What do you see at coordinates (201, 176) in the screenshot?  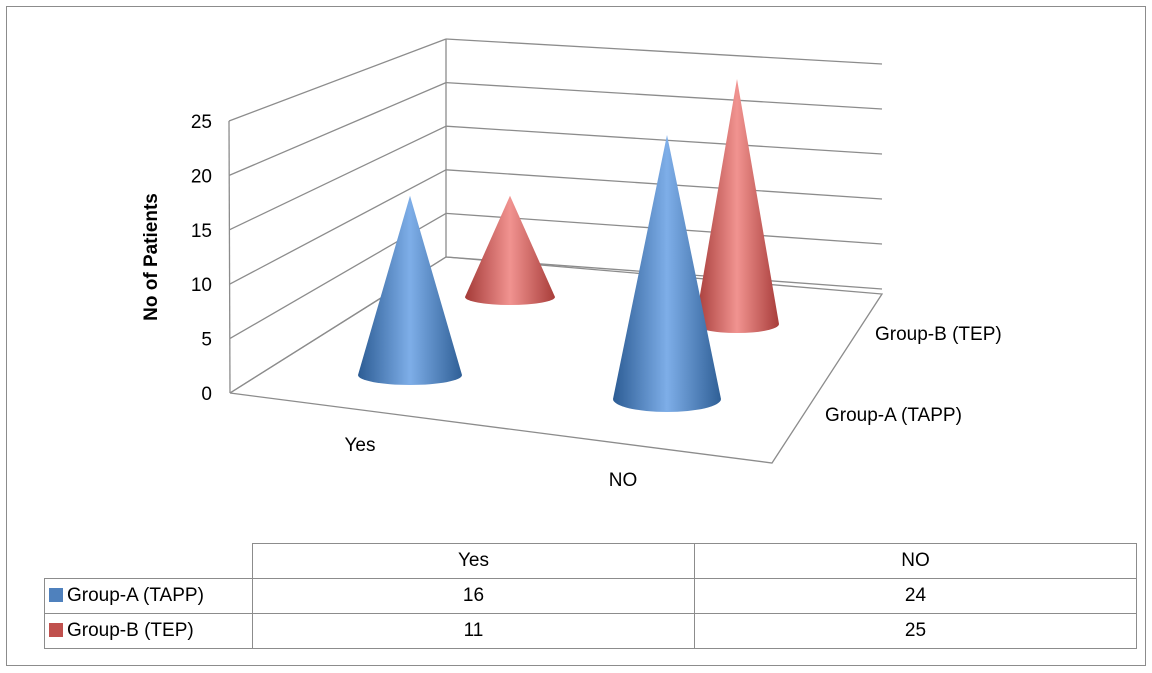 I see `y-tick-label: 20` at bounding box center [201, 176].